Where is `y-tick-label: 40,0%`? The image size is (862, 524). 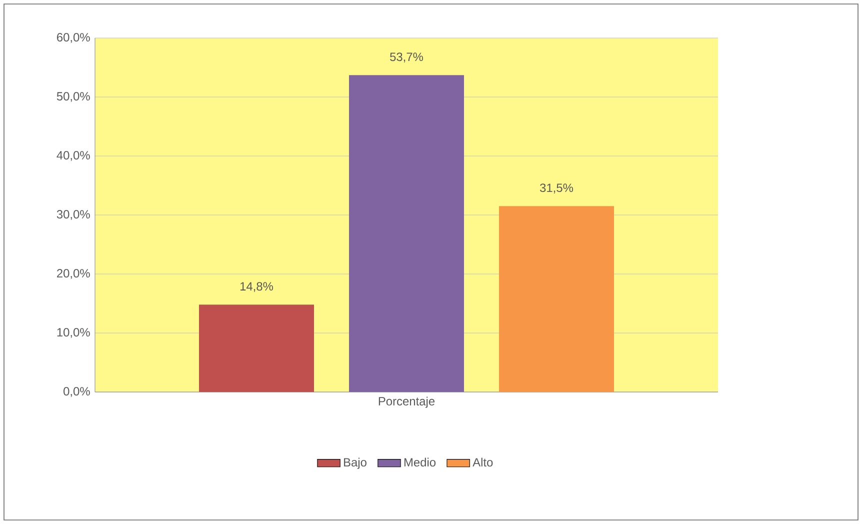 y-tick-label: 40,0% is located at coordinates (73, 156).